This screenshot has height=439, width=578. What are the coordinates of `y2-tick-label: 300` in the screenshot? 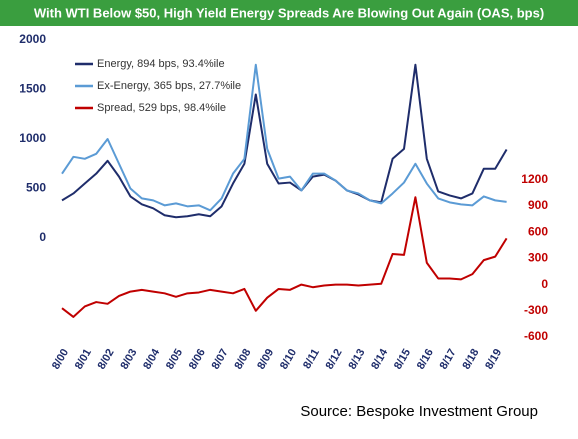 It's located at (538, 258).